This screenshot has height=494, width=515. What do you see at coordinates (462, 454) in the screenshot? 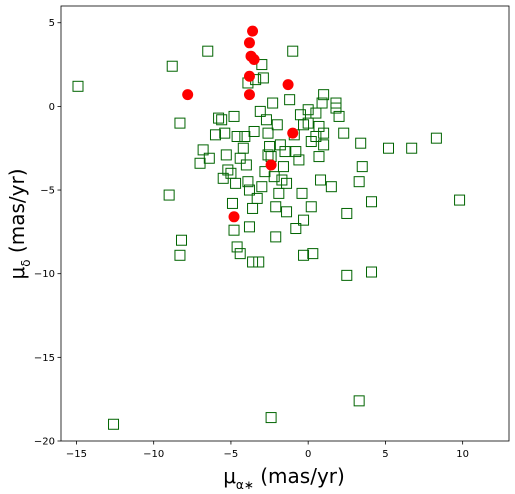
I see `x-tick-label: 10` at bounding box center [462, 454].